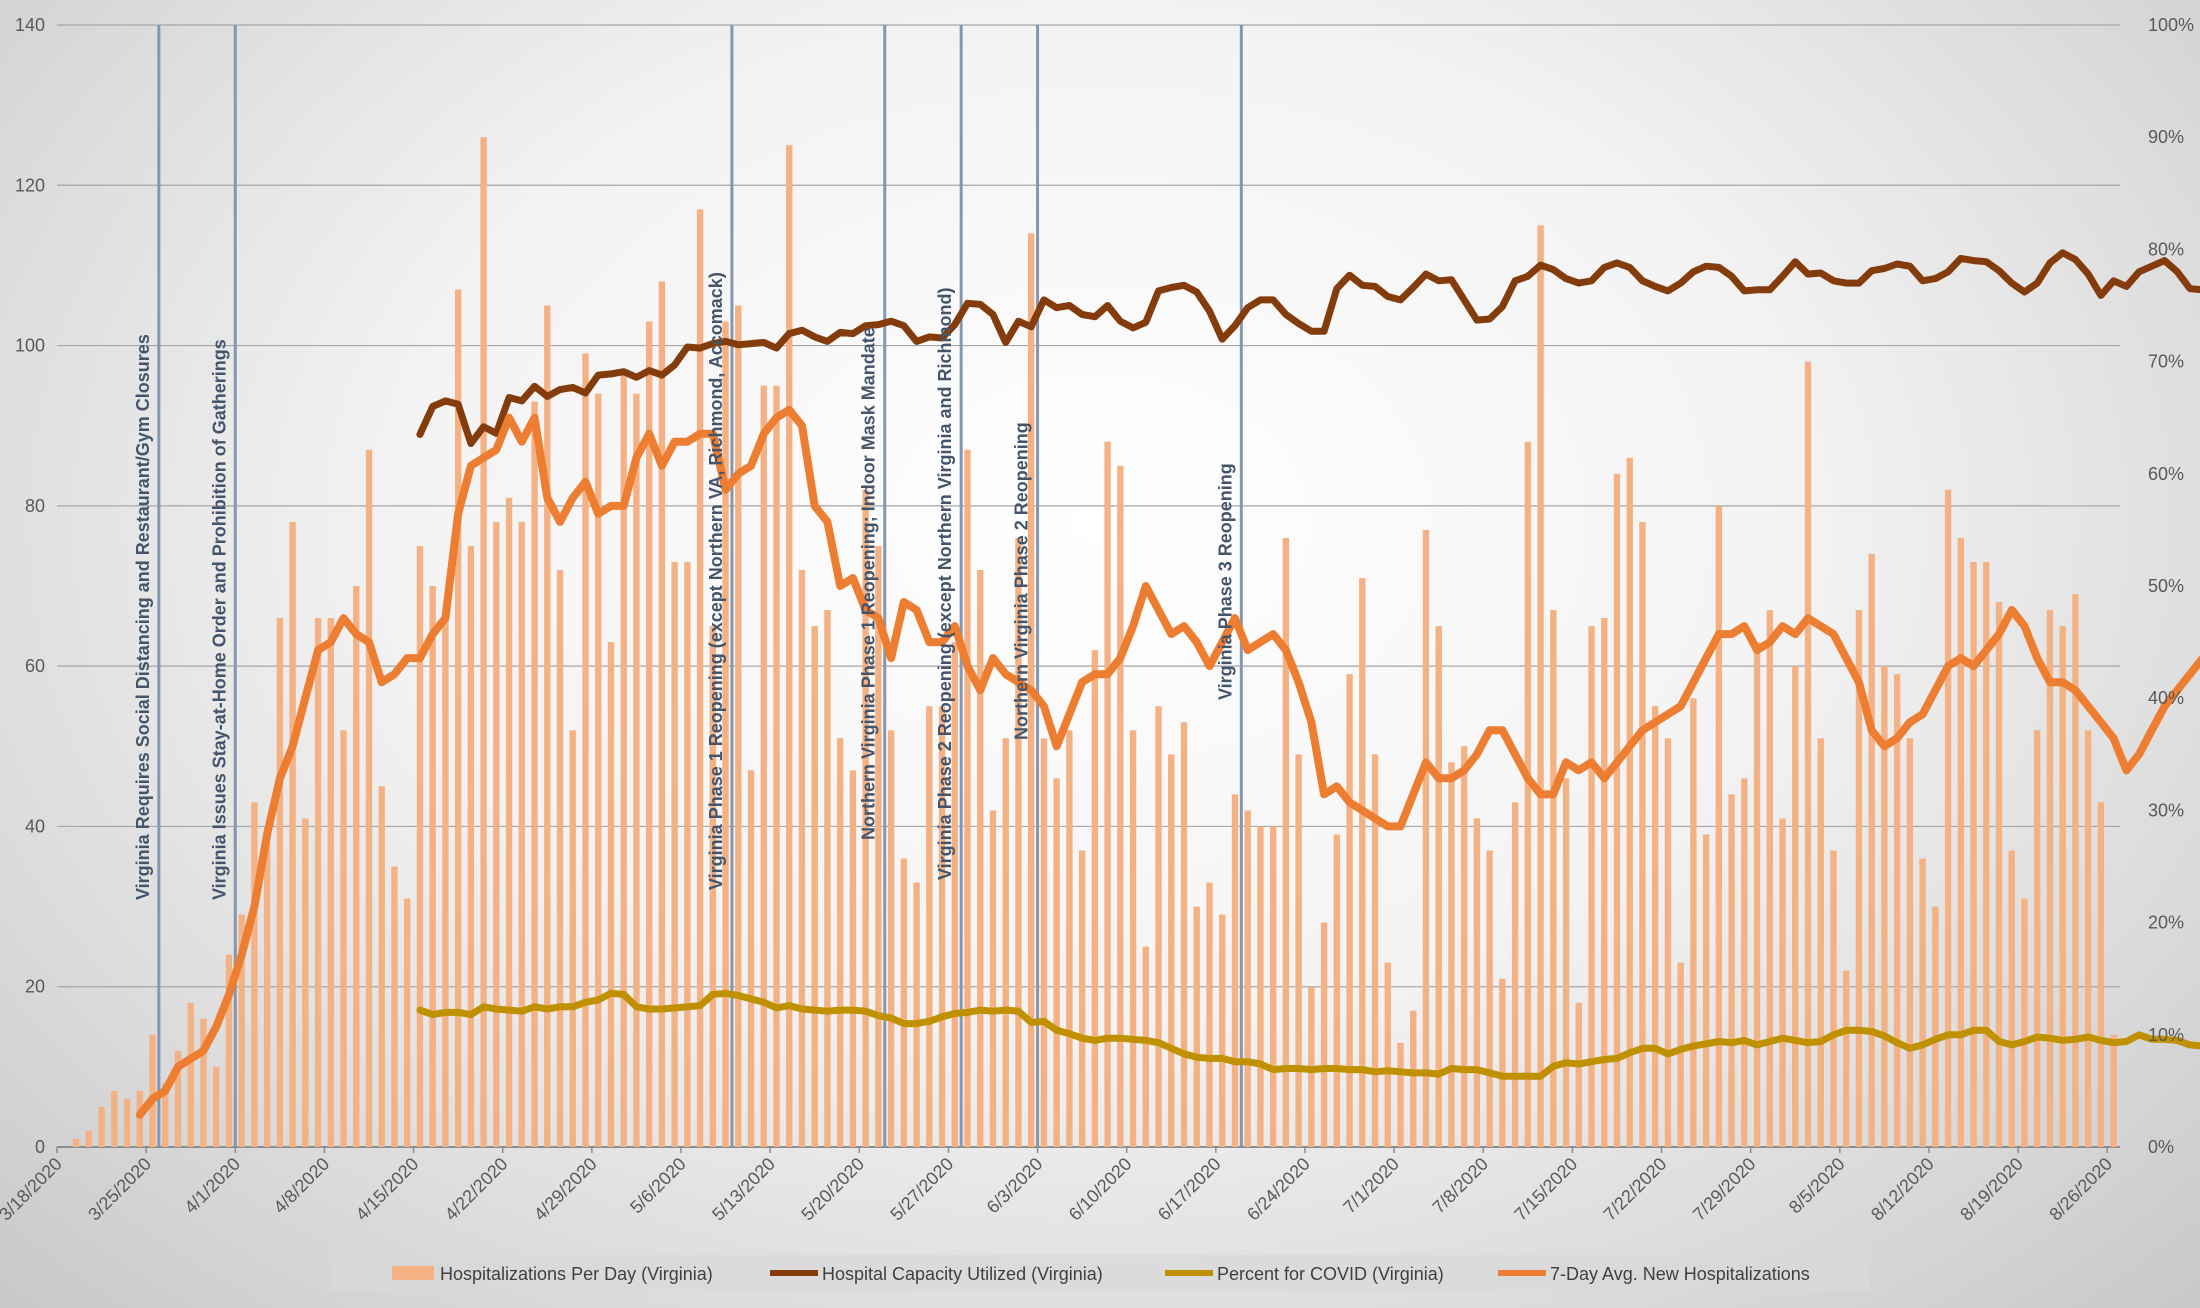 The image size is (2200, 1308). I want to click on x-tick-label: 4/15/2020, so click(387, 1189).